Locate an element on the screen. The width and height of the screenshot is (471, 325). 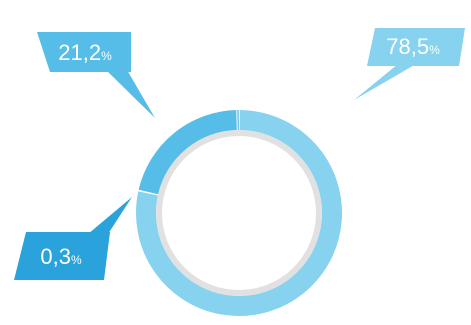
callout-2: 0,3% is located at coordinates (73, 238).